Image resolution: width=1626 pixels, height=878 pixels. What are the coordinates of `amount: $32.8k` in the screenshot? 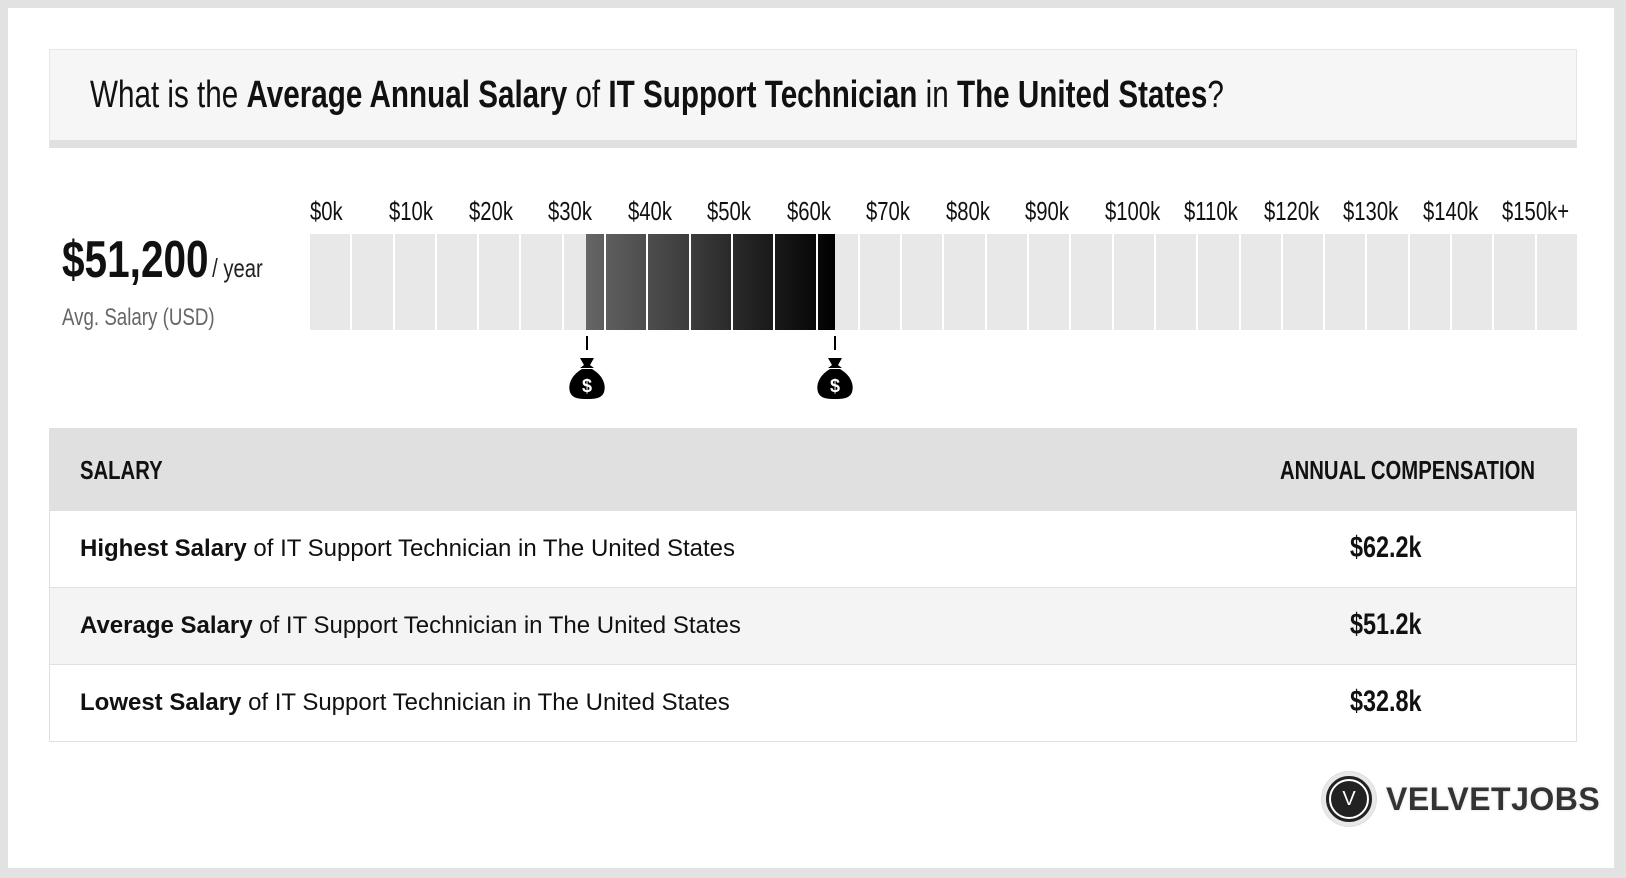 It's located at (1386, 701).